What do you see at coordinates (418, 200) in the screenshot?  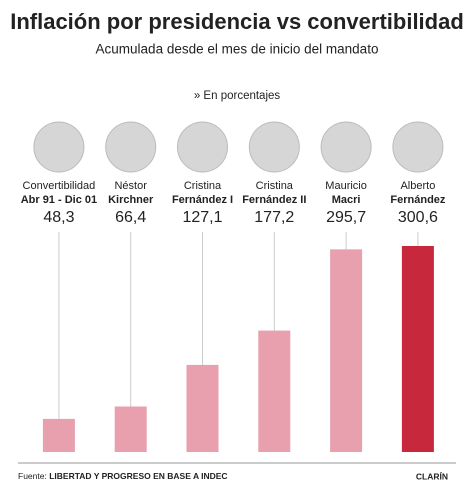 I see `category-detail: Fernández` at bounding box center [418, 200].